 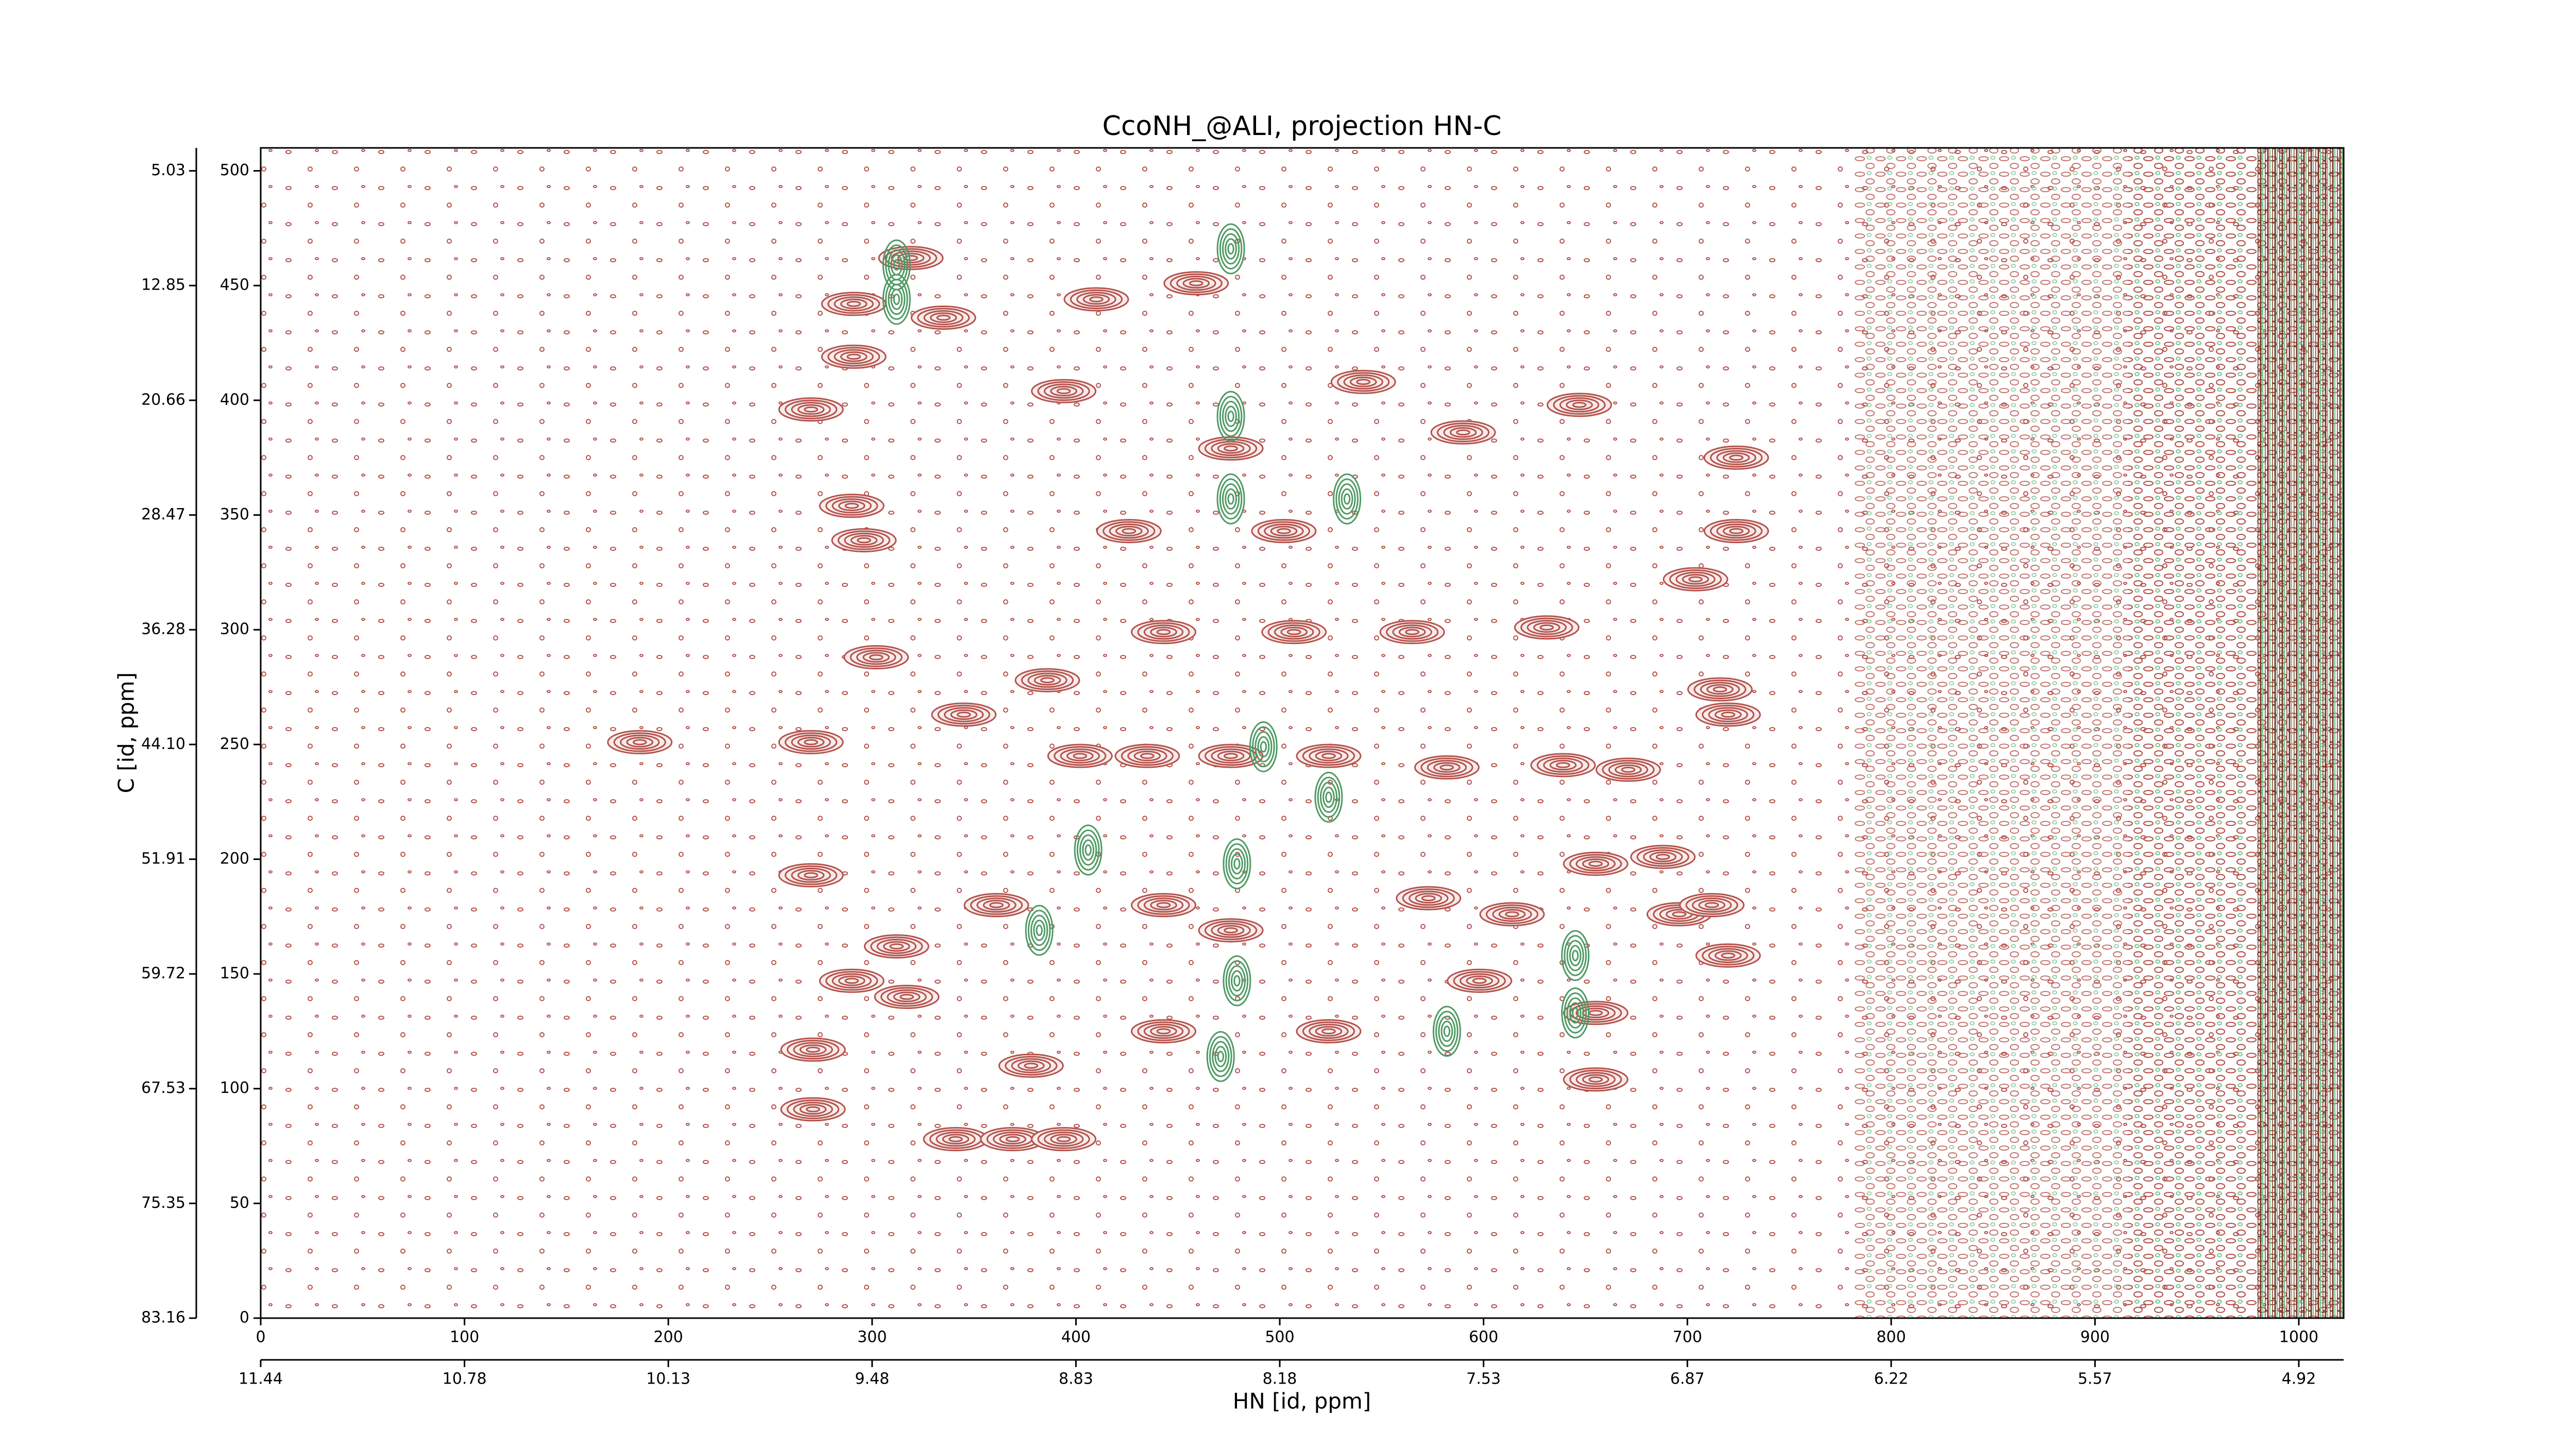 I want to click on y2-tick-label: 67.53, so click(x=163, y=1088).